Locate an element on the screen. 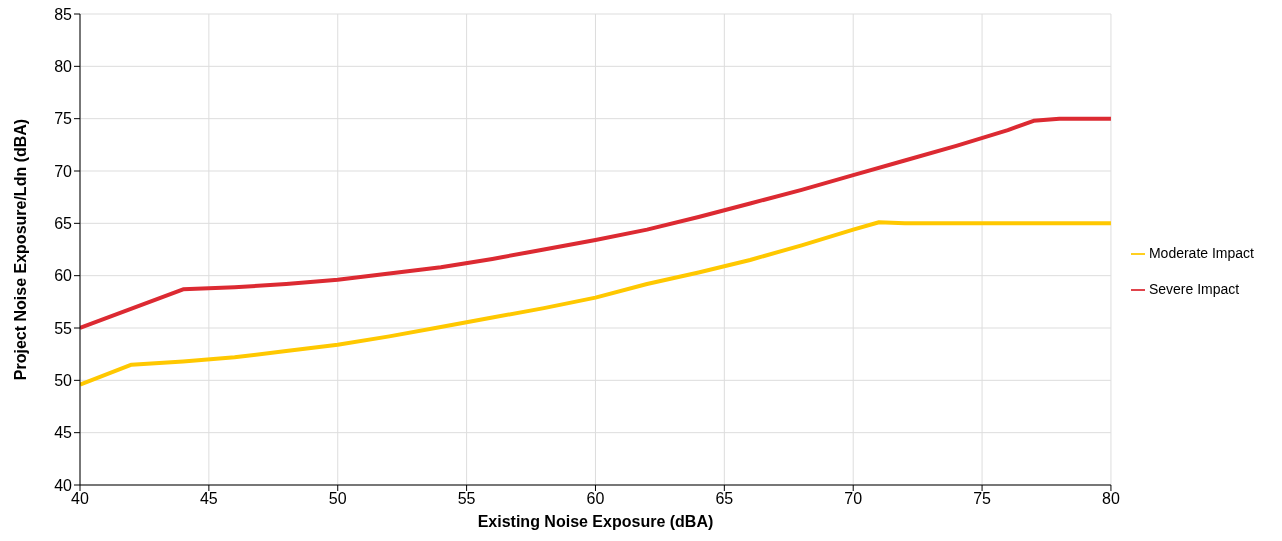 This screenshot has width=1282, height=541. x-tick-label: 50 is located at coordinates (337, 499).